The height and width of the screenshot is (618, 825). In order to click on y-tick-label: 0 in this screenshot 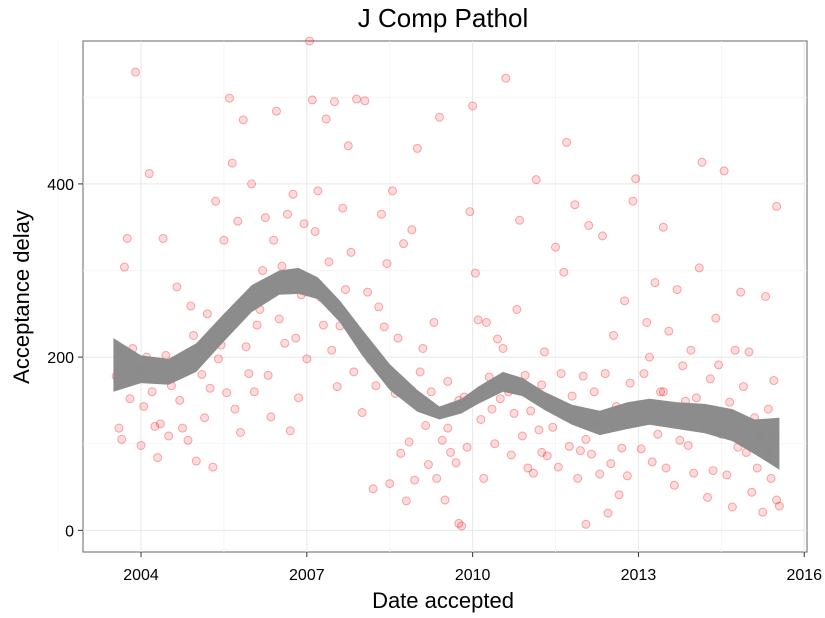, I will do `click(69, 531)`.